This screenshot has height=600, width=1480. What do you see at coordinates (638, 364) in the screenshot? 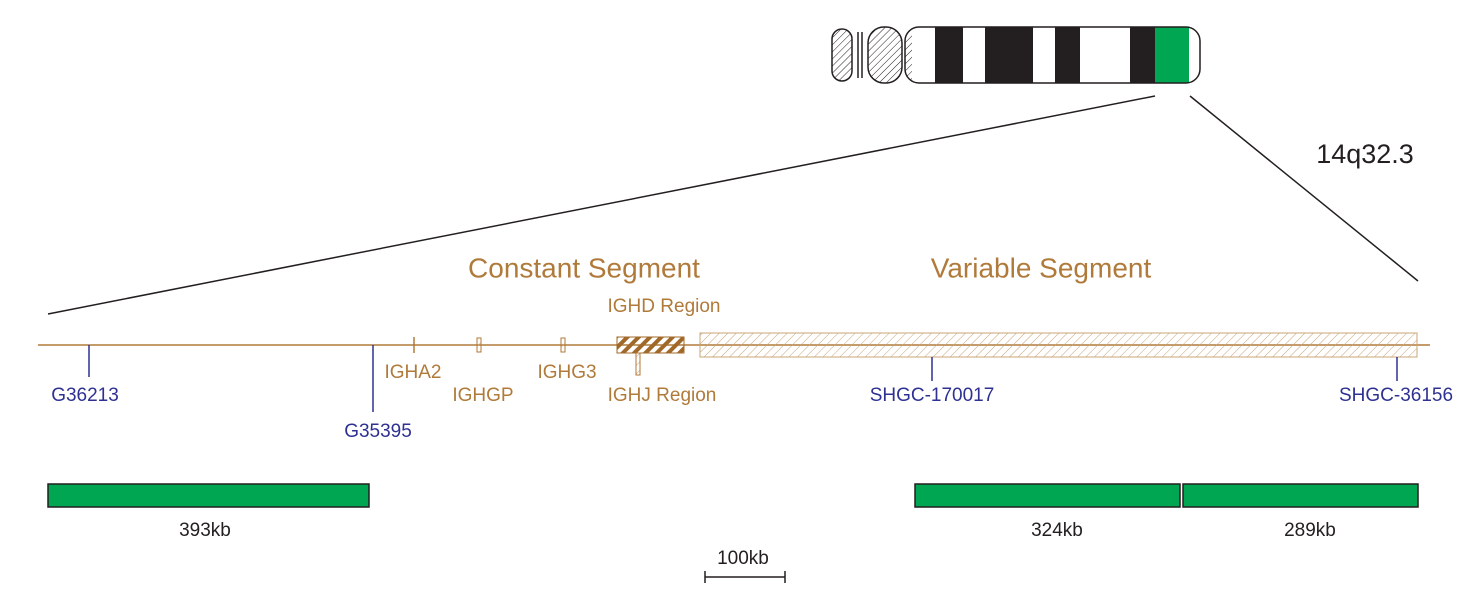
I see `ighj-region` at bounding box center [638, 364].